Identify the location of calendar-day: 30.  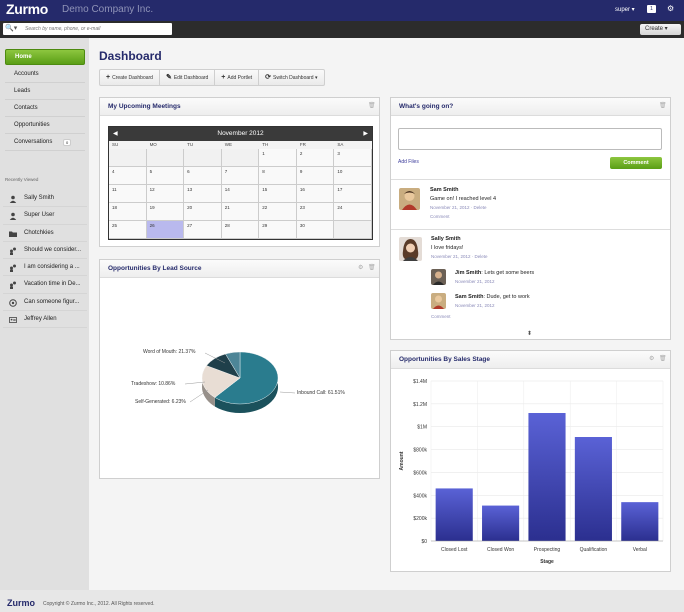
(315, 230).